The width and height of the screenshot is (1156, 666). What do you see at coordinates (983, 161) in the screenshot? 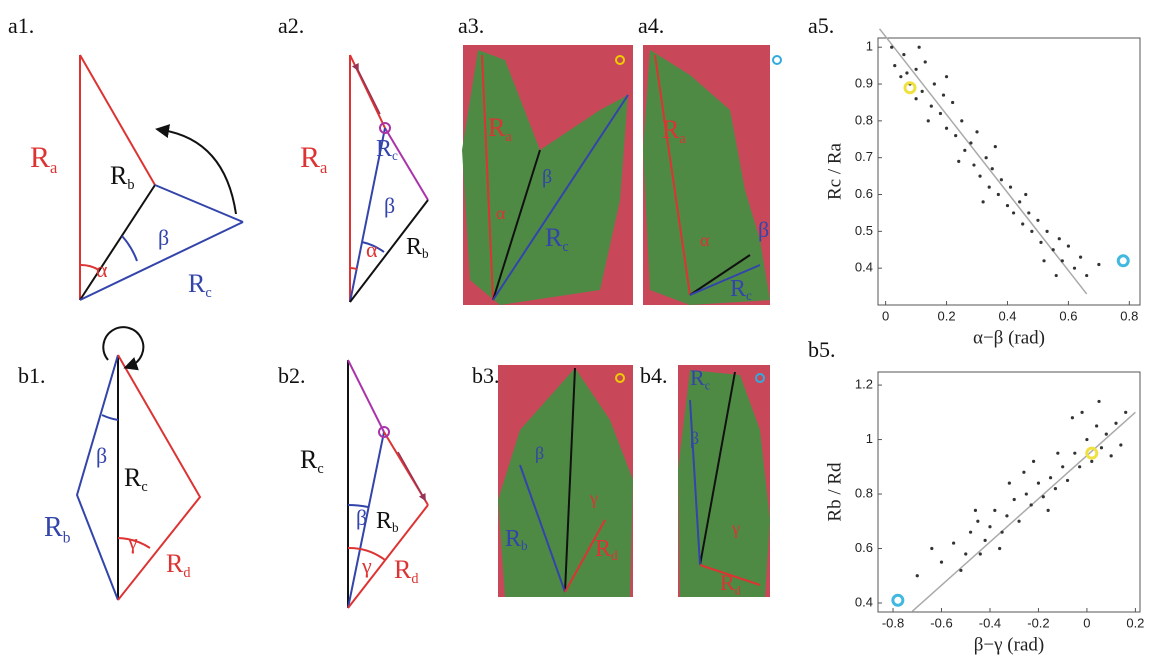
I see `fit-line` at bounding box center [983, 161].